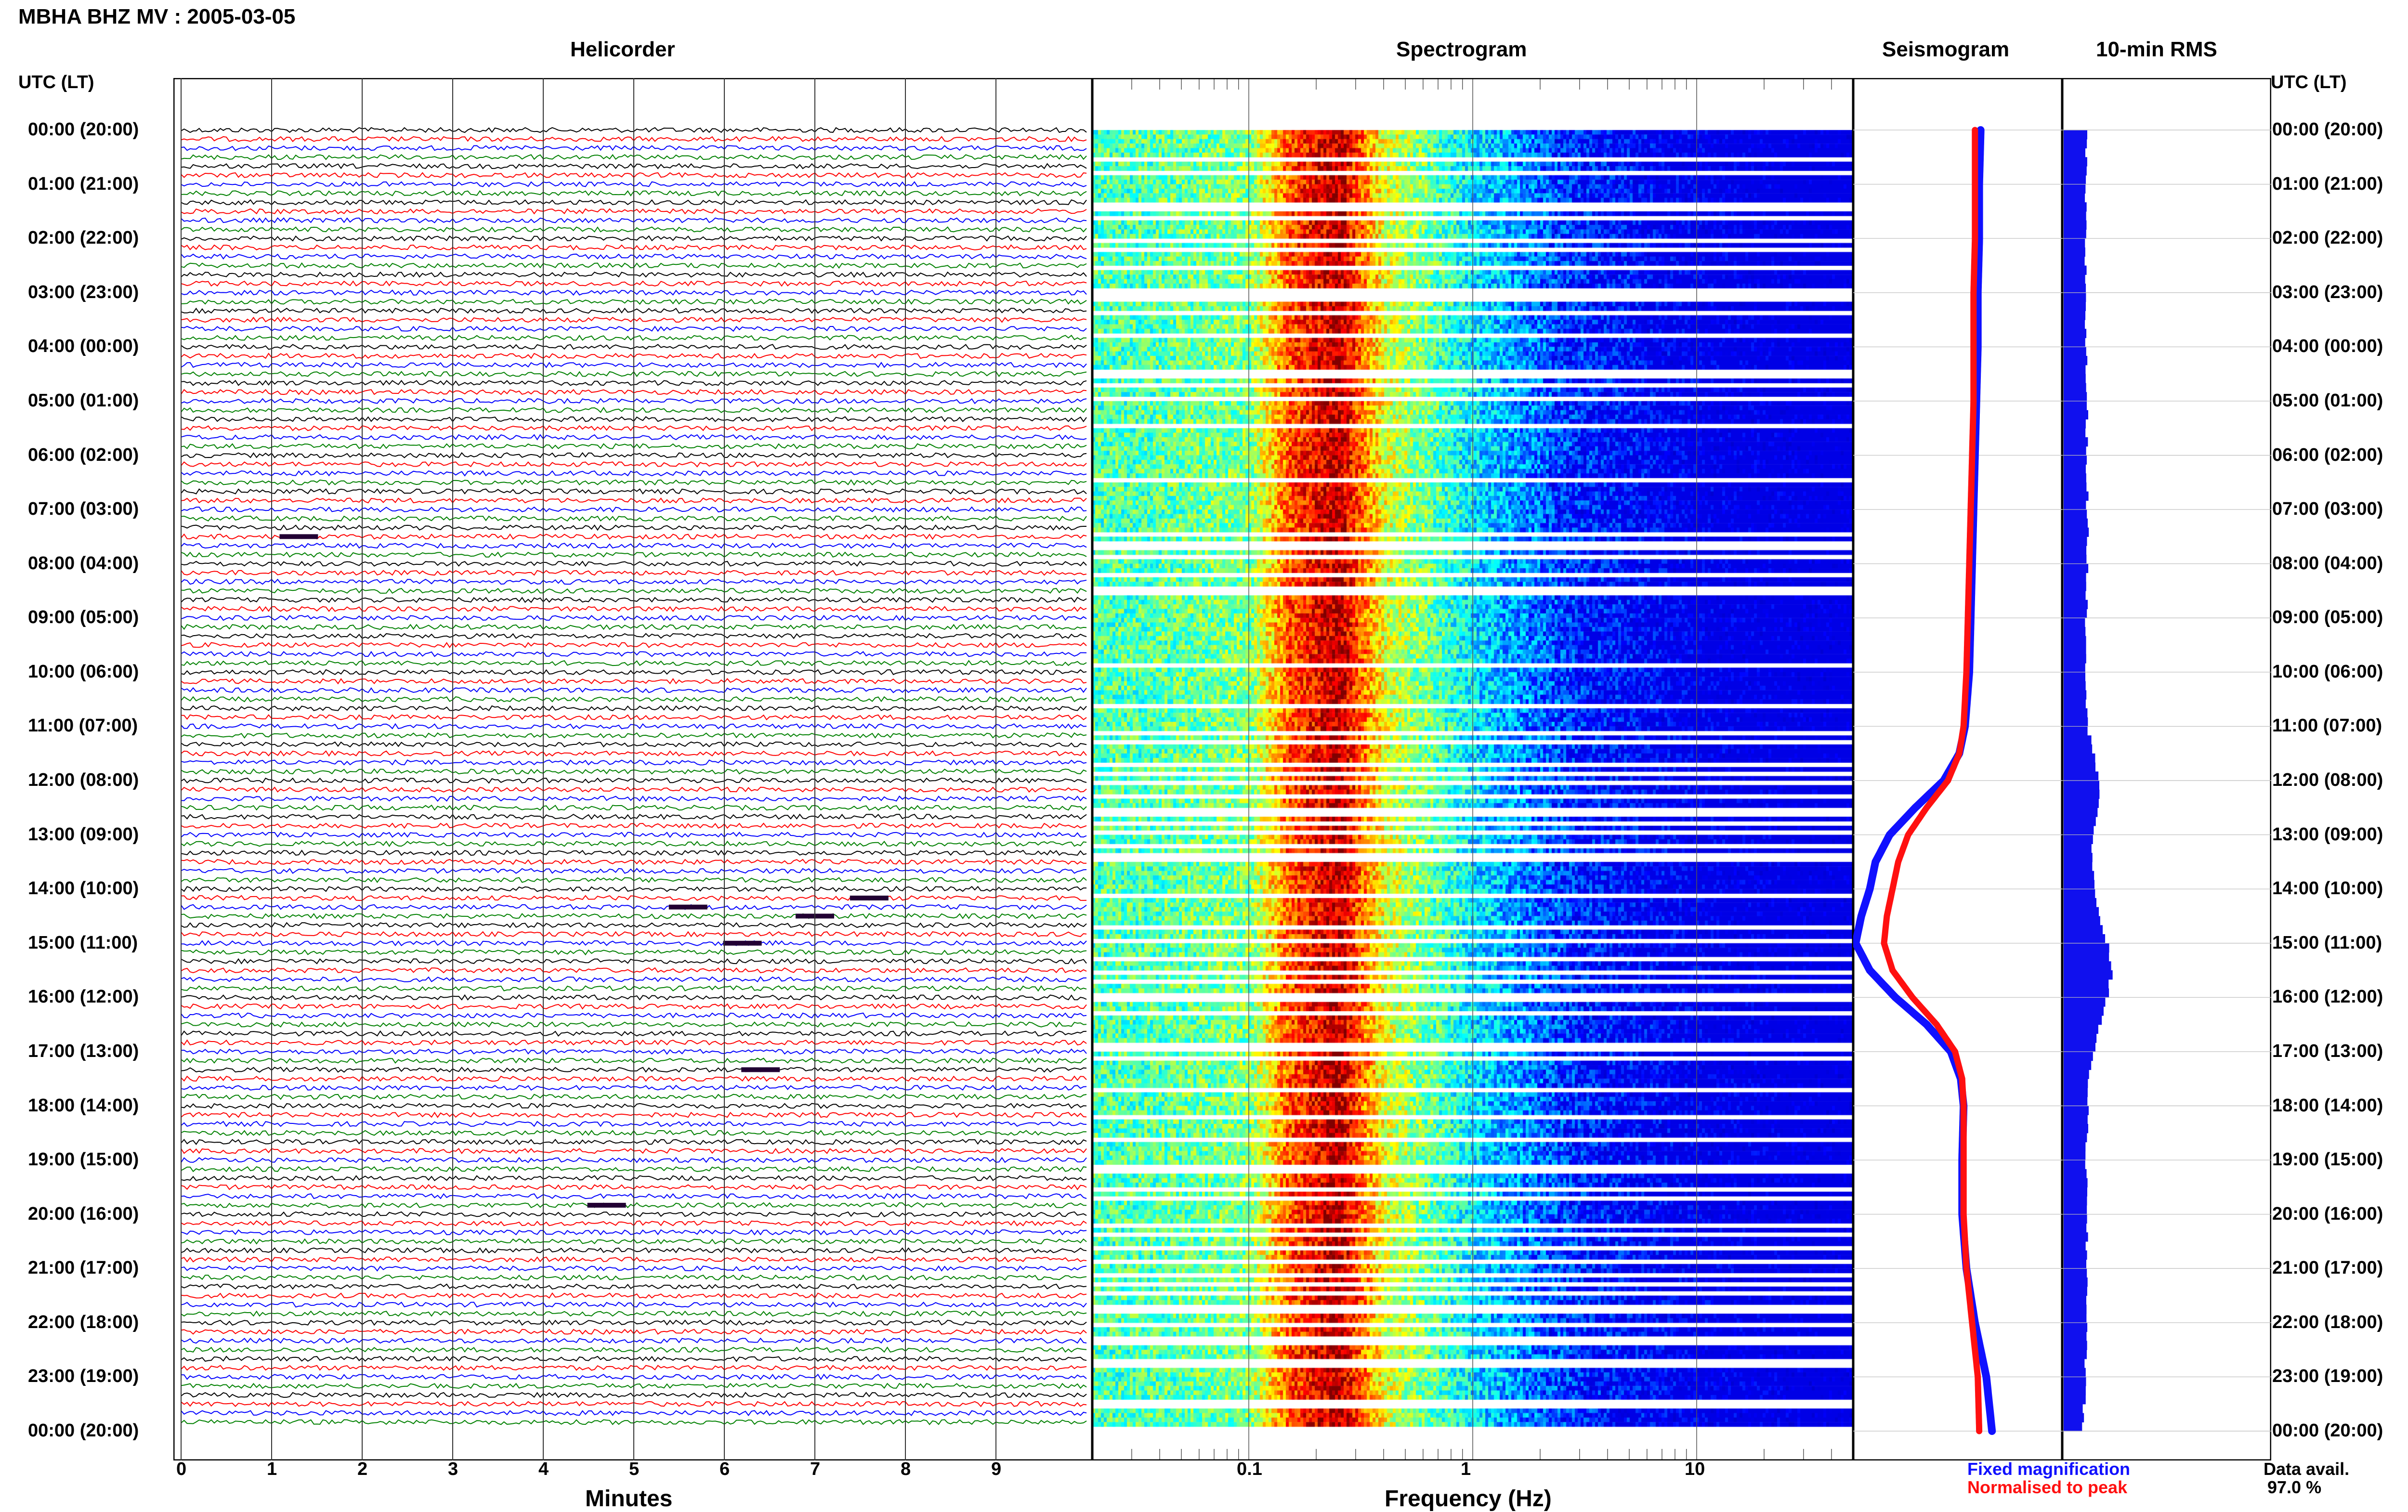  I want to click on frequency-axis-label: Frequency (Hz), so click(1468, 1499).